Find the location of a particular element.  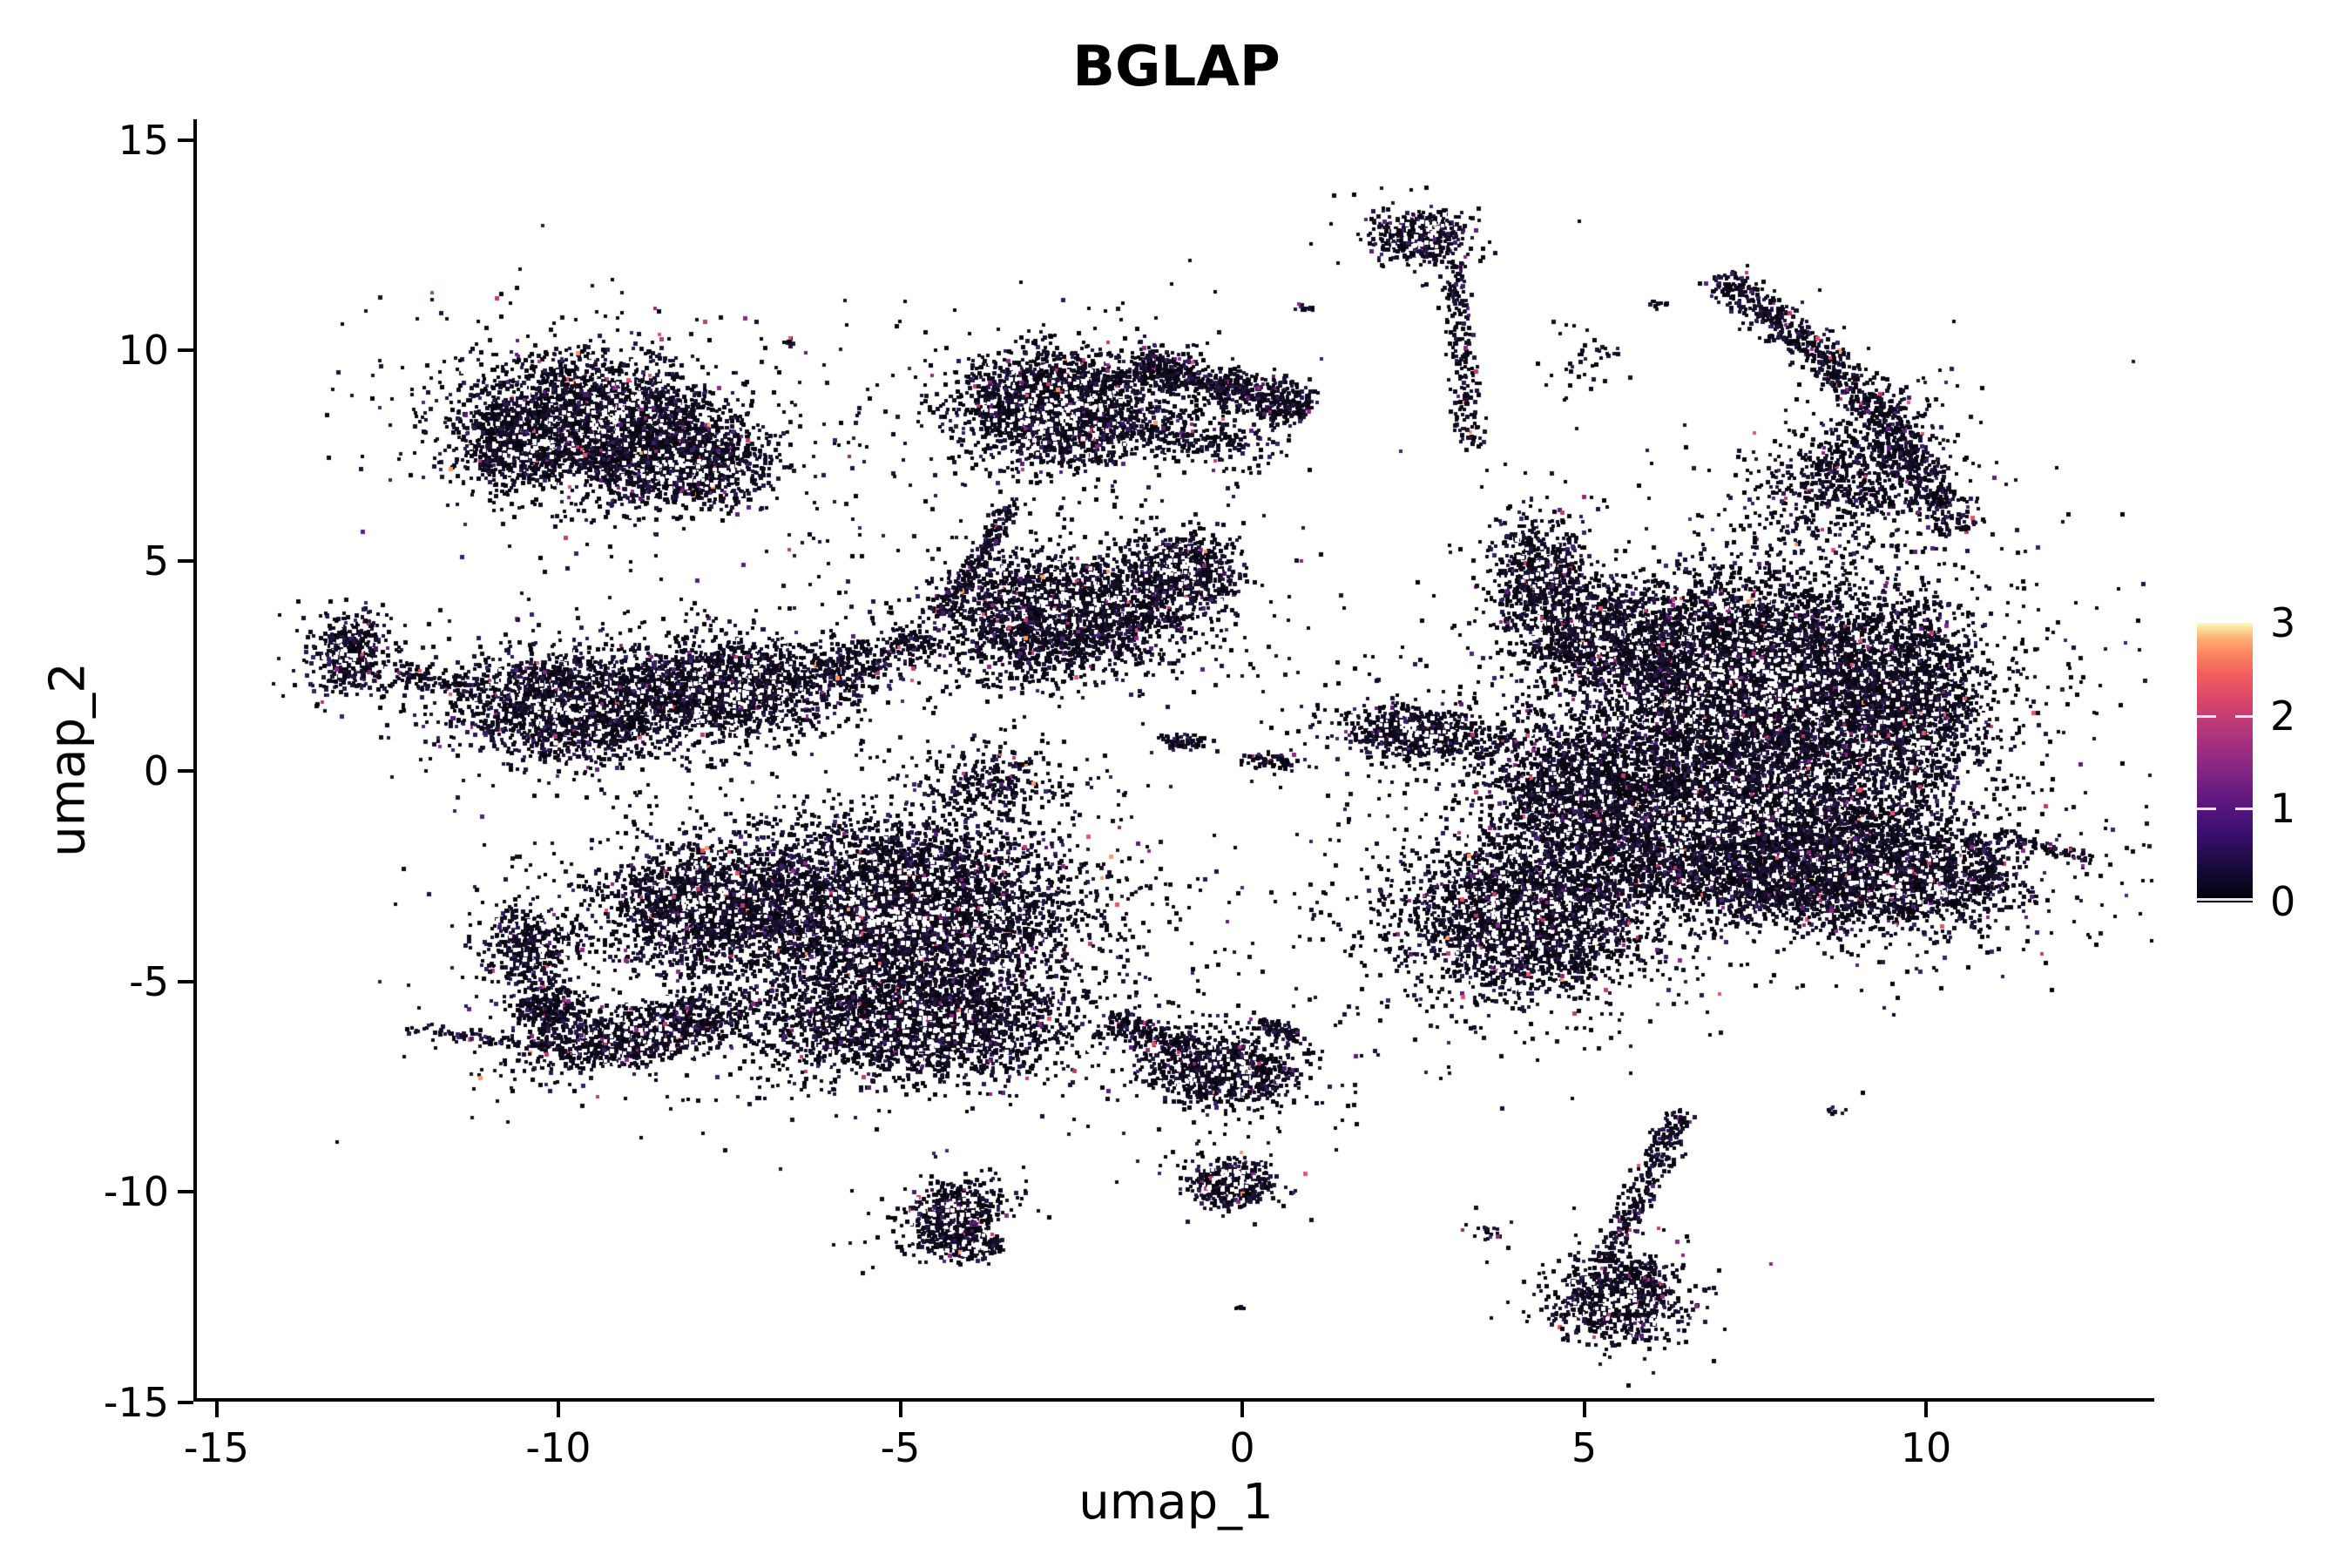

y-axis-line is located at coordinates (195, 761).